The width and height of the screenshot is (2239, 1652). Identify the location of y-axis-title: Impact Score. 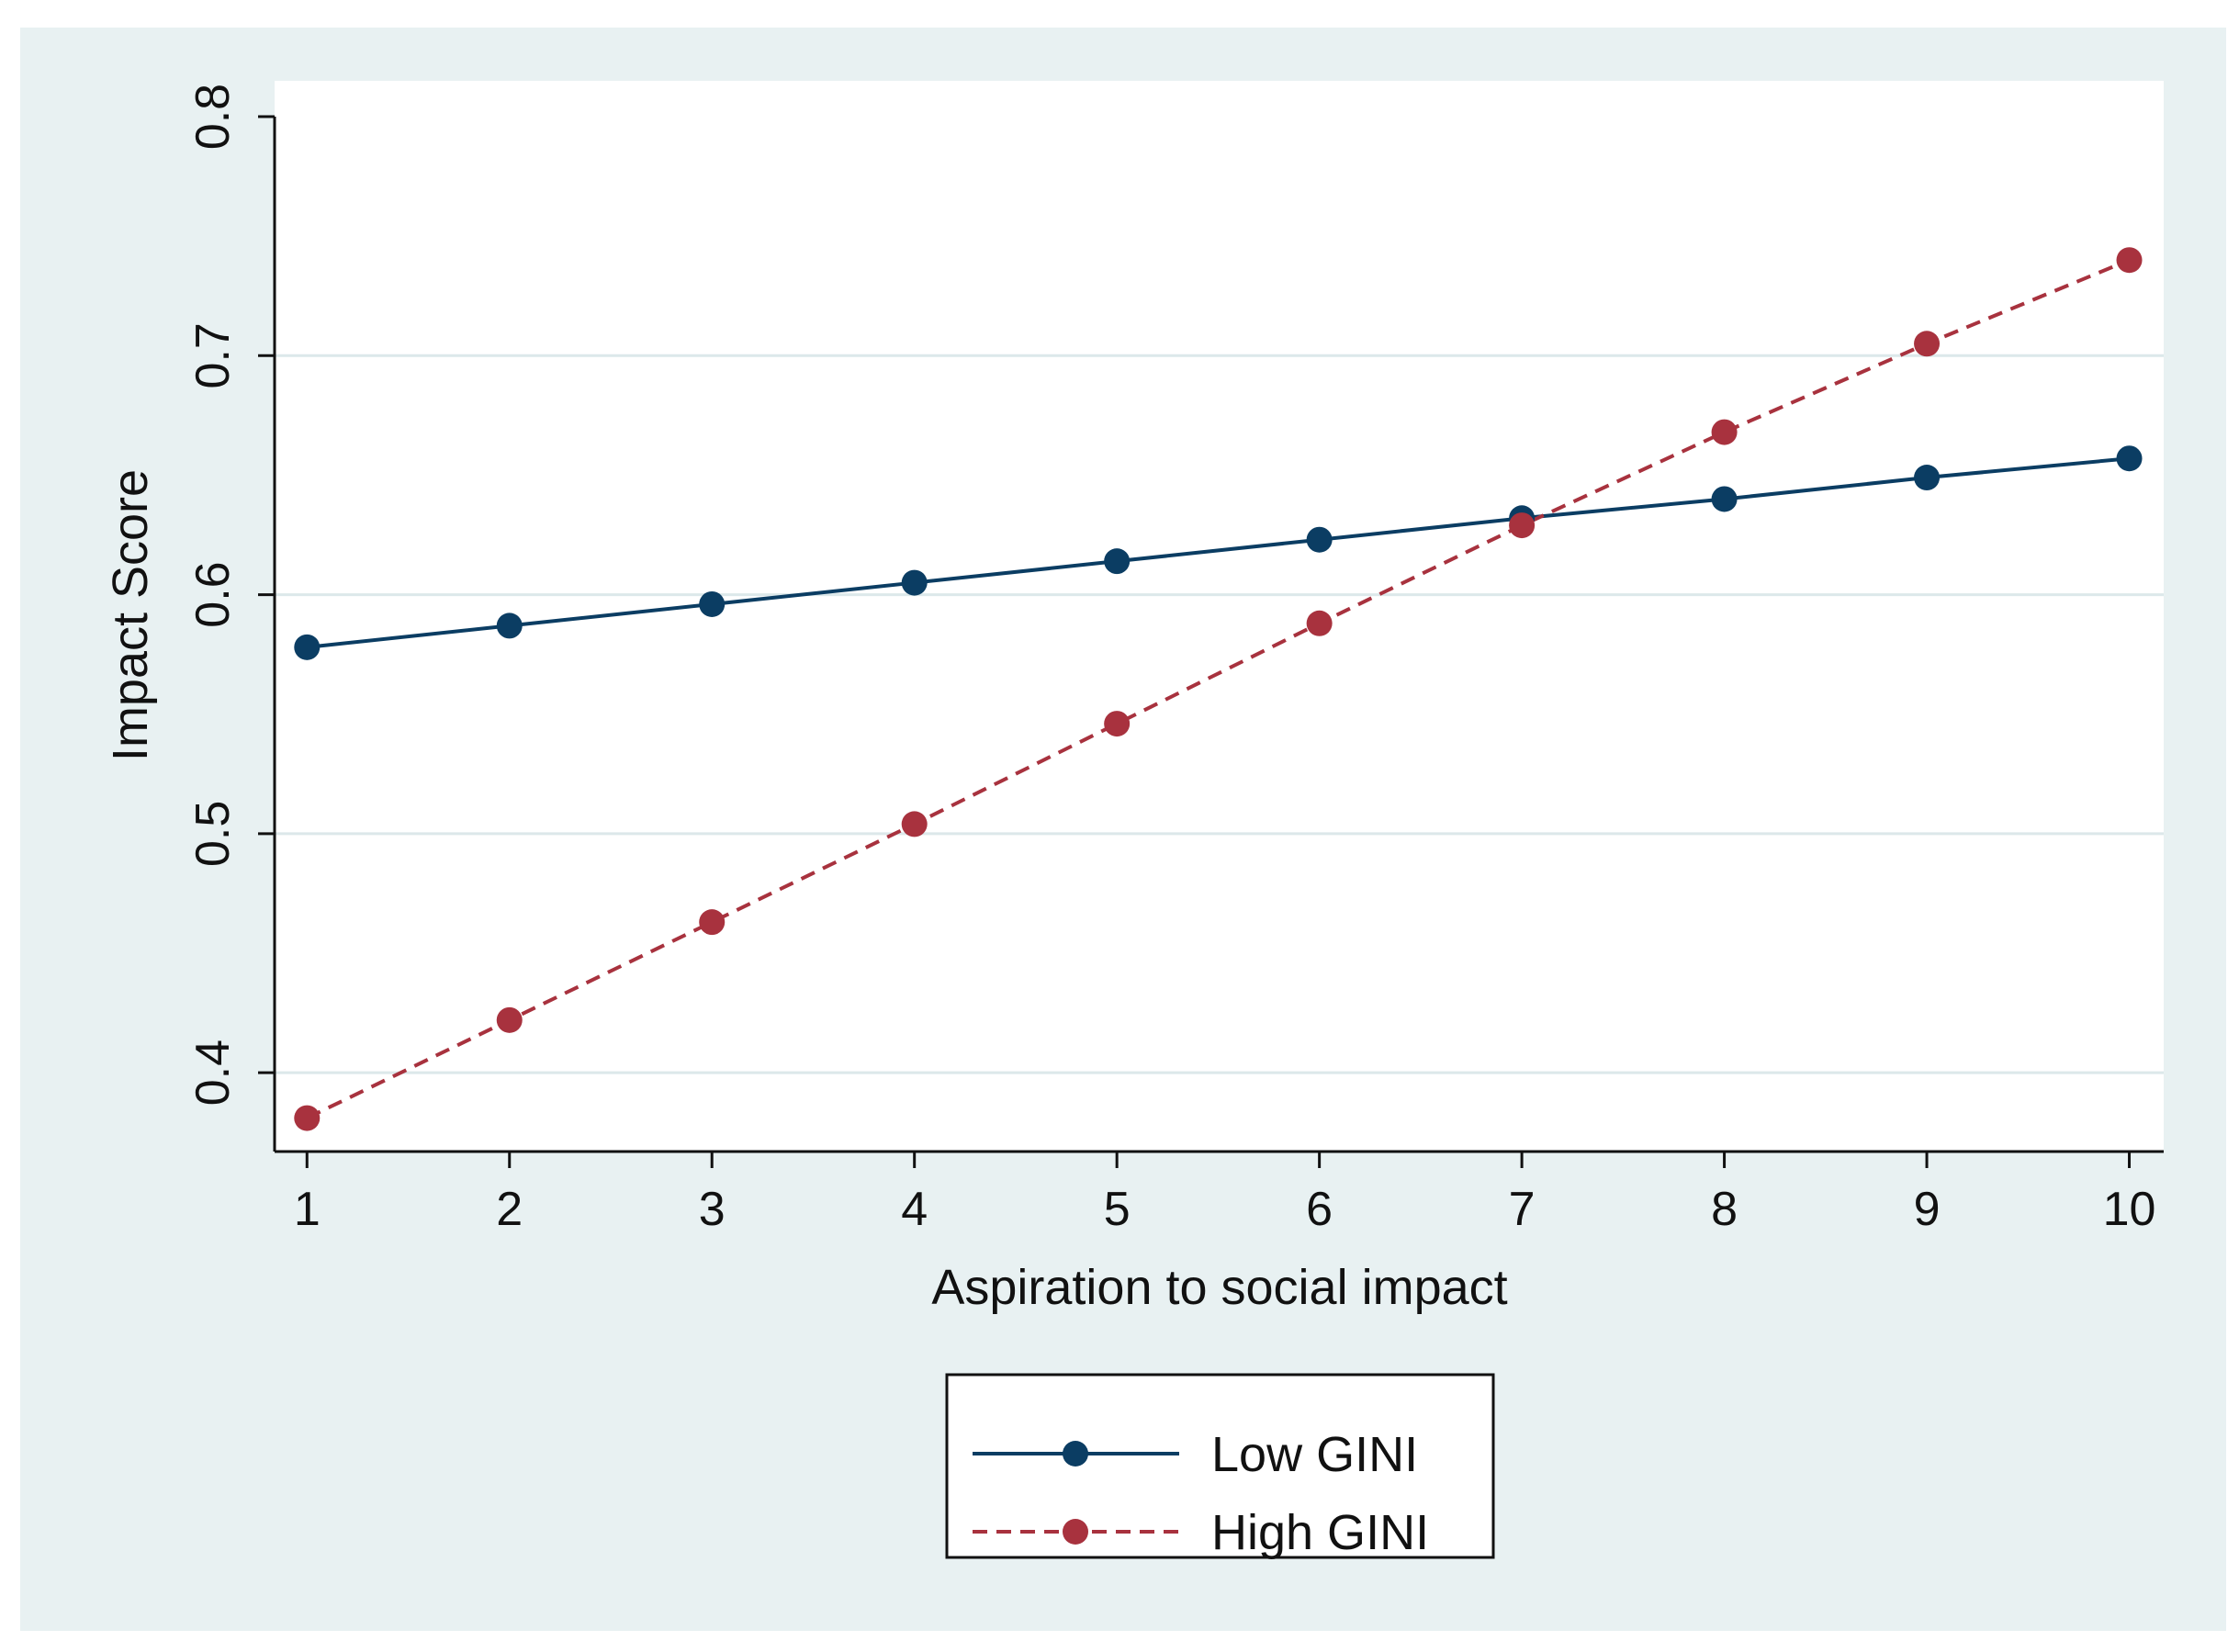
(130, 615).